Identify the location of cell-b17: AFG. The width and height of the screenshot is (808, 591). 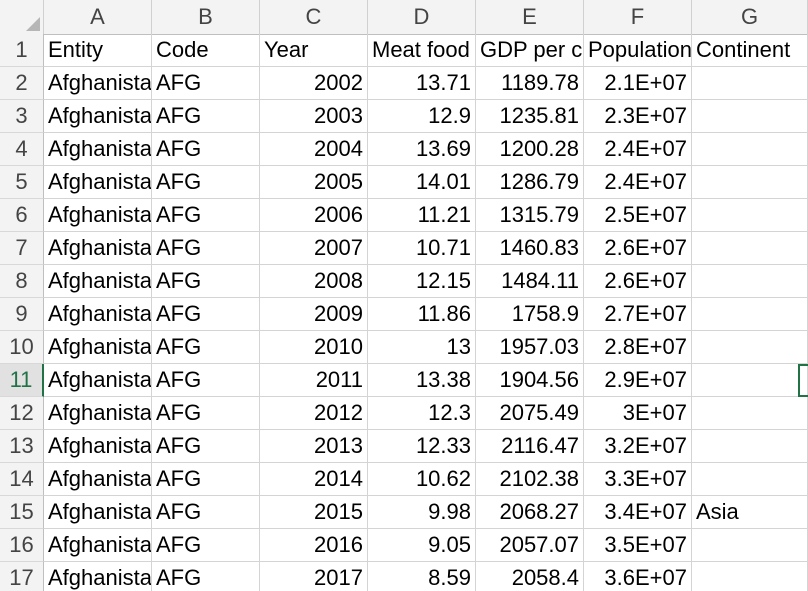
(206, 576).